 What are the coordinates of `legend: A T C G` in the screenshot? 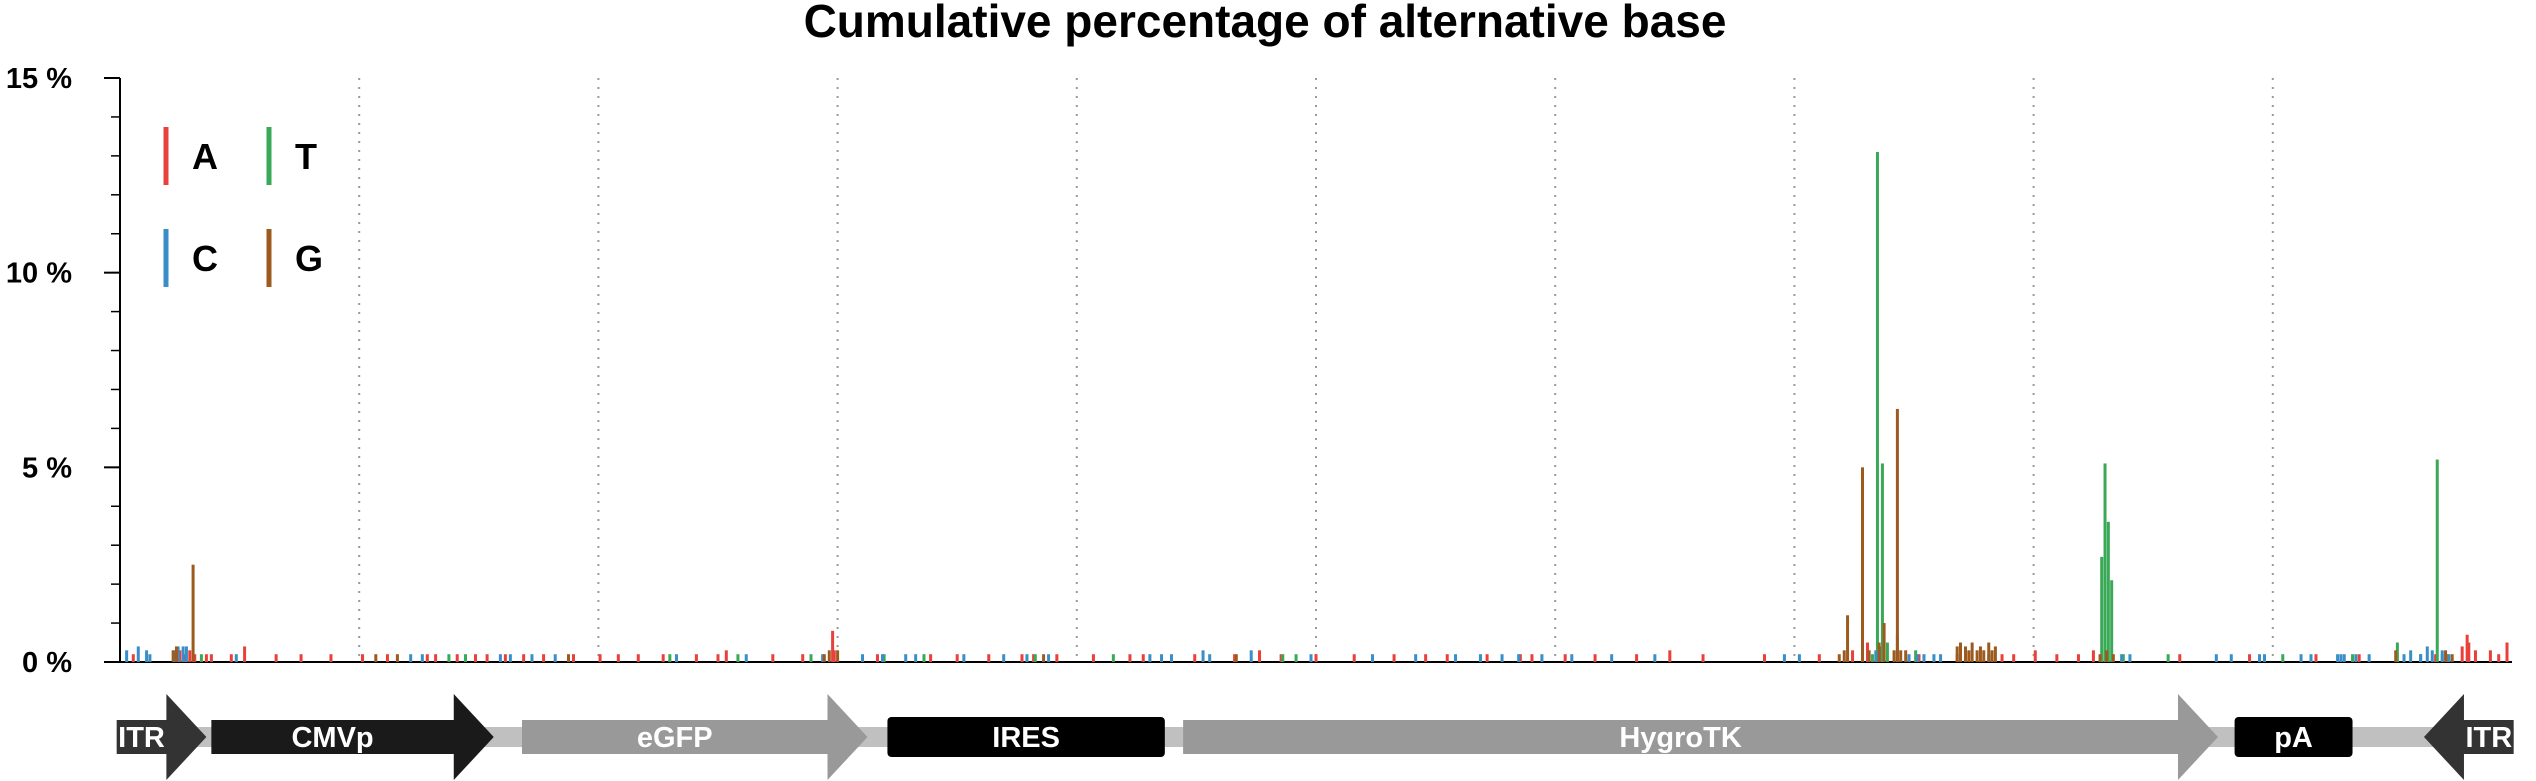 It's located at (243, 207).